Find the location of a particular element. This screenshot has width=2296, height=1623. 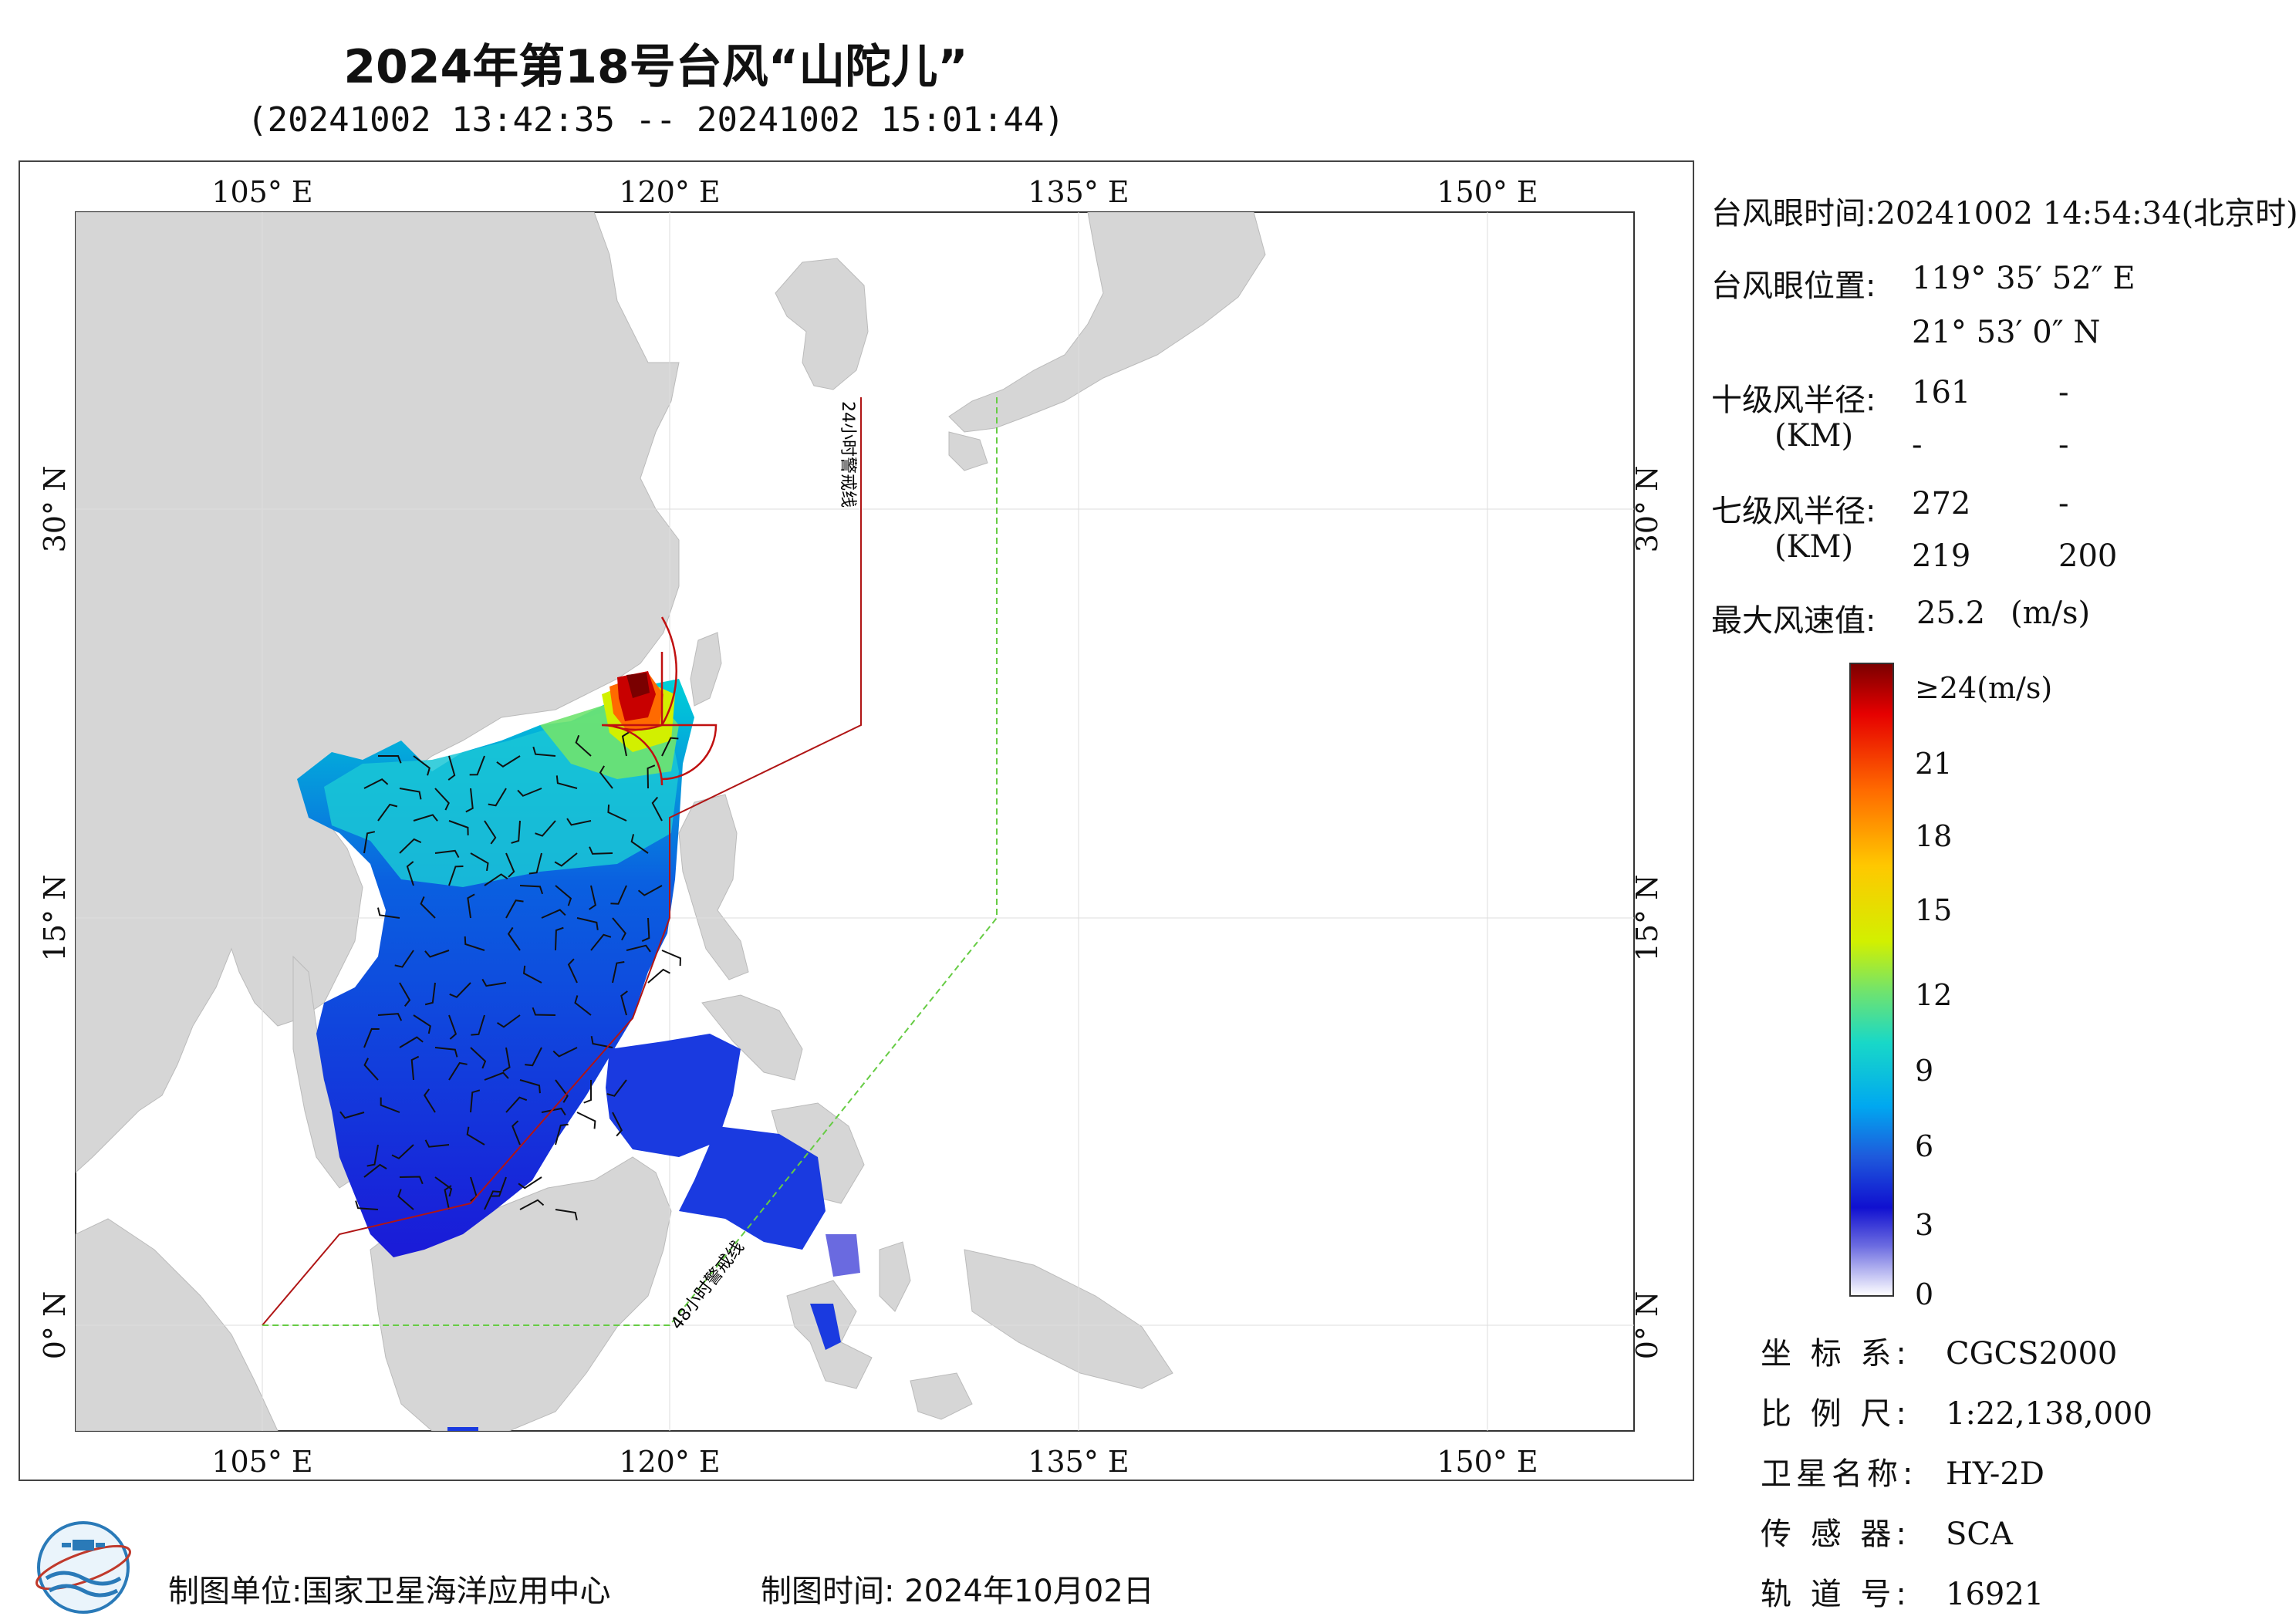

colorbar-label: 9 is located at coordinates (1924, 1071).